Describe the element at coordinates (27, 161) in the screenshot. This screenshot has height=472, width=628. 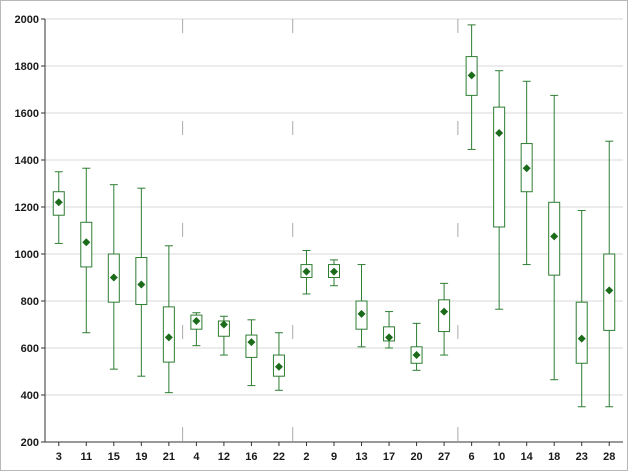
I see `y-tick-label: 1400` at that location.